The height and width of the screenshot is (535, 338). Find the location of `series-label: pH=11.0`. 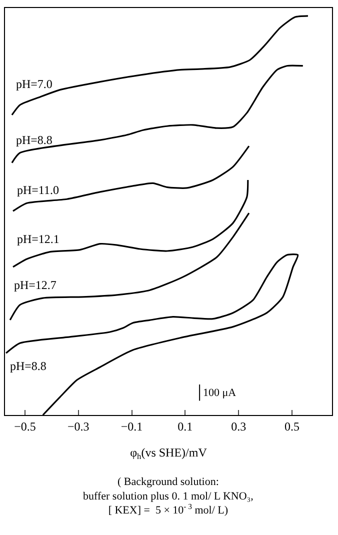

series-label: pH=11.0 is located at coordinates (38, 190).